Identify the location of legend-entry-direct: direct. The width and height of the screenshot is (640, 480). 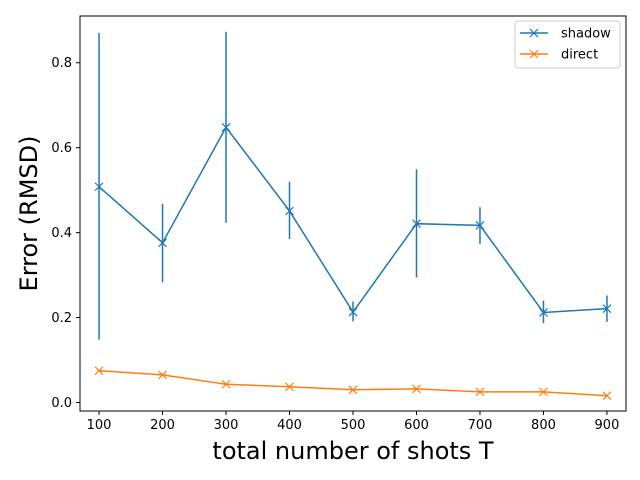
(559, 55).